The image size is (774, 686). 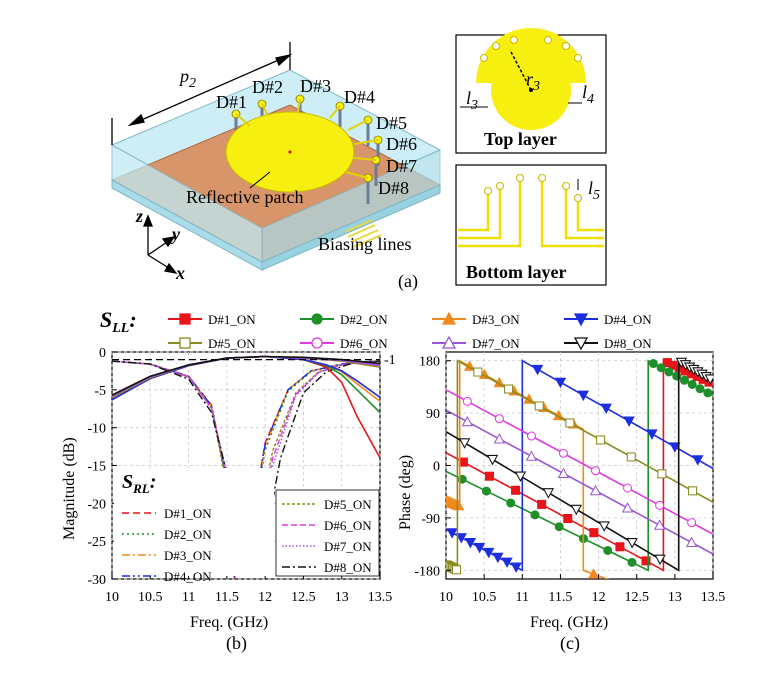 What do you see at coordinates (102, 353) in the screenshot?
I see `b-ytick-label: 0` at bounding box center [102, 353].